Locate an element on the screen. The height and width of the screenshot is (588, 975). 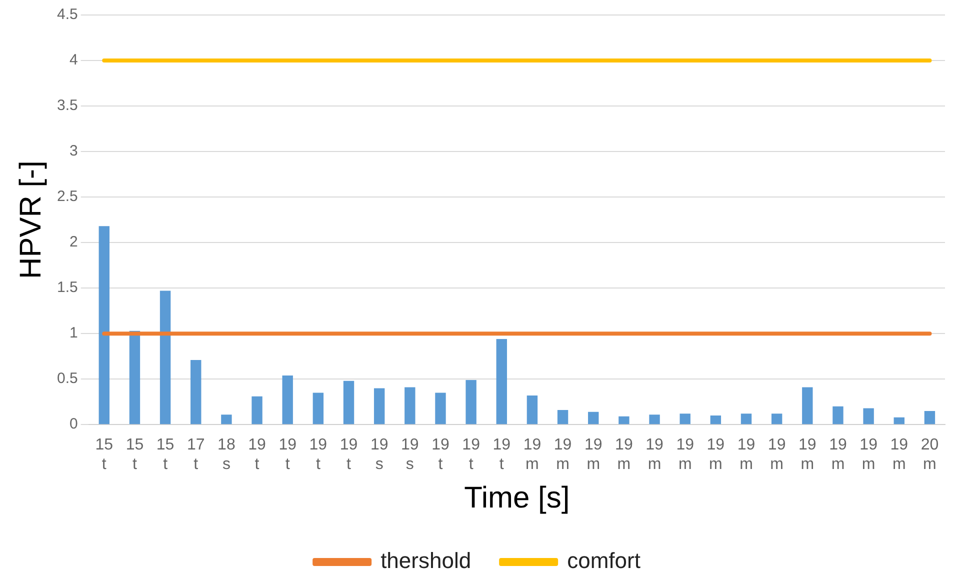
y-tick-label: 3.5 is located at coordinates (67, 105).